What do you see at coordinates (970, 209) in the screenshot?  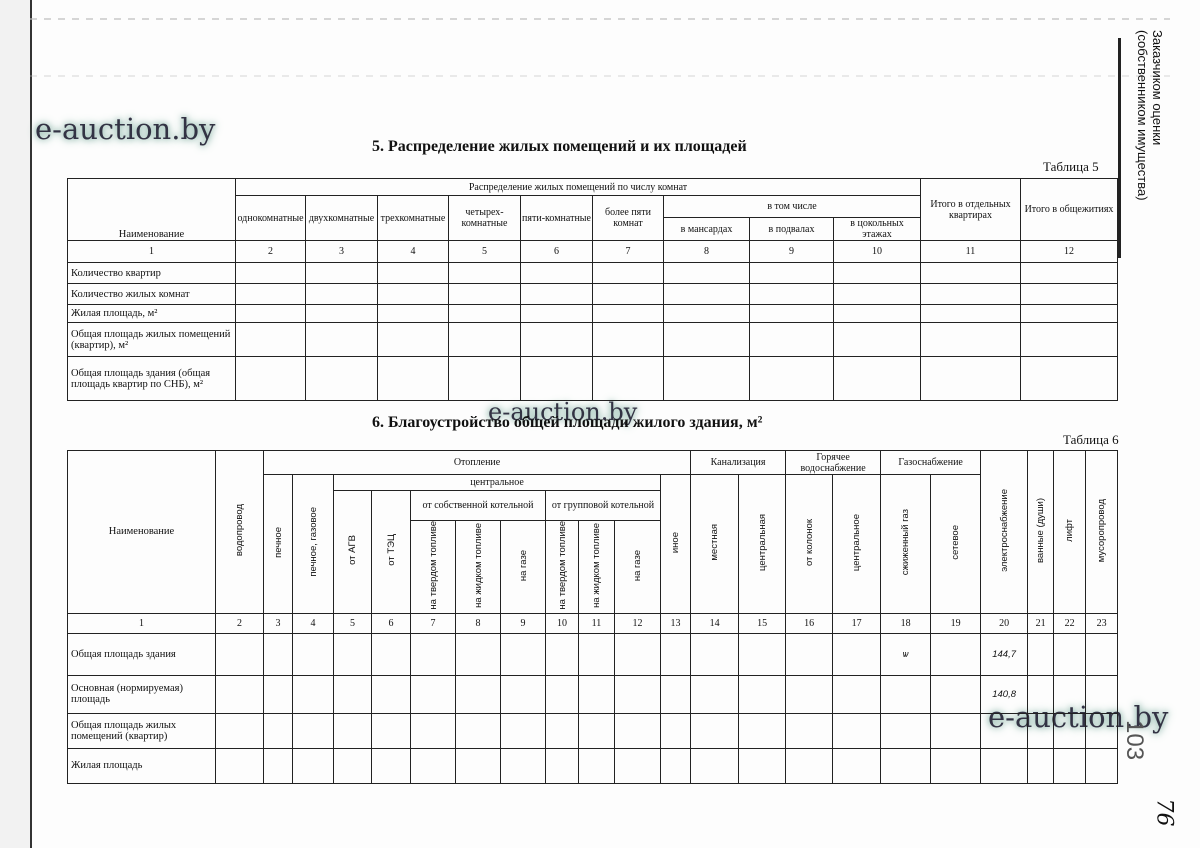 I see `col-header: Итого в отдельных квартирах` at bounding box center [970, 209].